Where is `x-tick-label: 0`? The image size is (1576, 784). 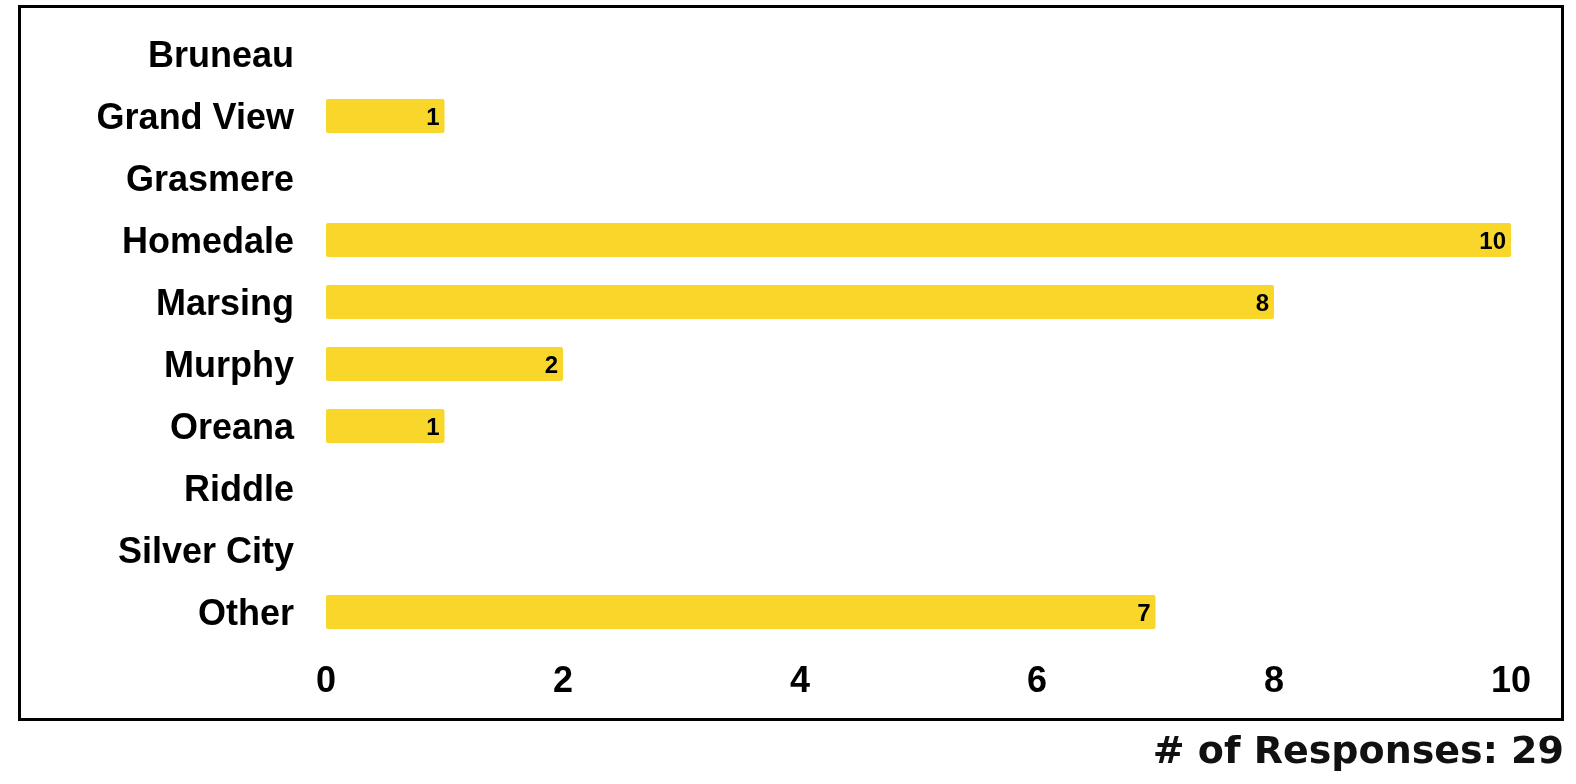 x-tick-label: 0 is located at coordinates (326, 679).